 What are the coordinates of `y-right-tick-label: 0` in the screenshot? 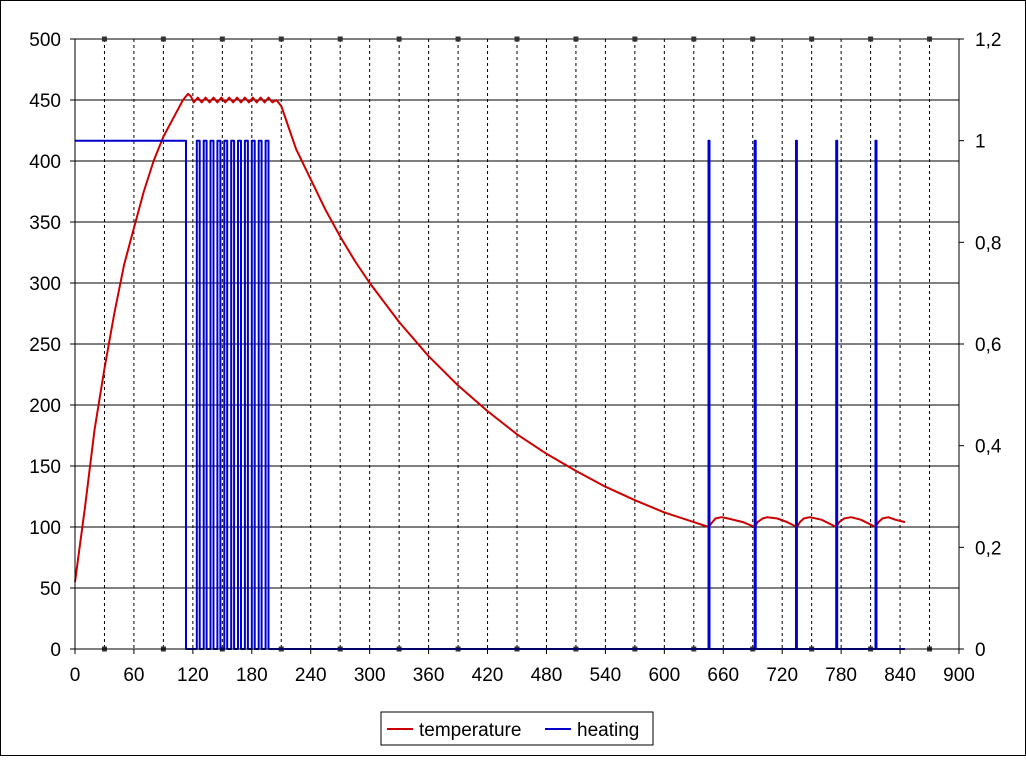 It's located at (980, 650).